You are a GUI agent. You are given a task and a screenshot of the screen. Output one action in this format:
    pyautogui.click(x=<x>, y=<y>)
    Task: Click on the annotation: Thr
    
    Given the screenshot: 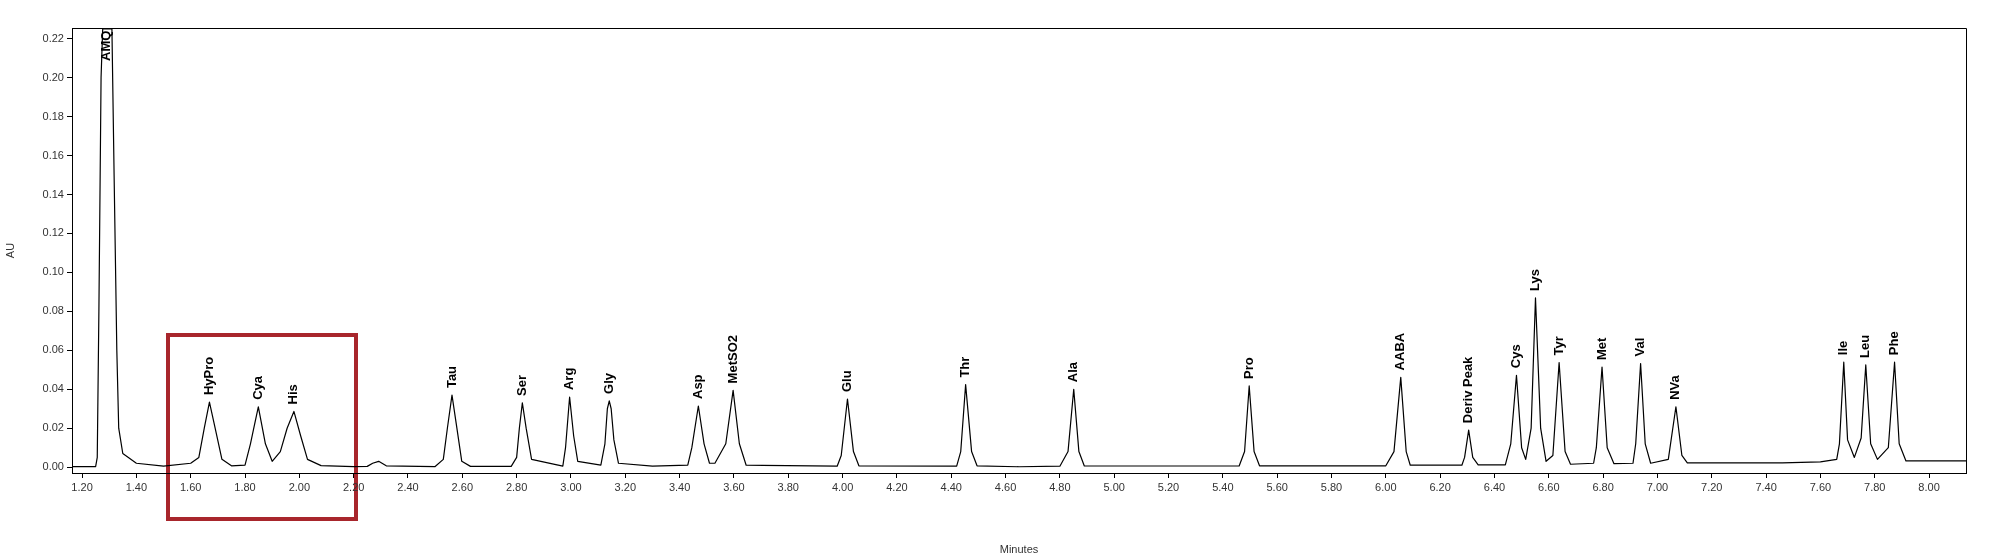 What is the action you would take?
    pyautogui.click(x=965, y=367)
    